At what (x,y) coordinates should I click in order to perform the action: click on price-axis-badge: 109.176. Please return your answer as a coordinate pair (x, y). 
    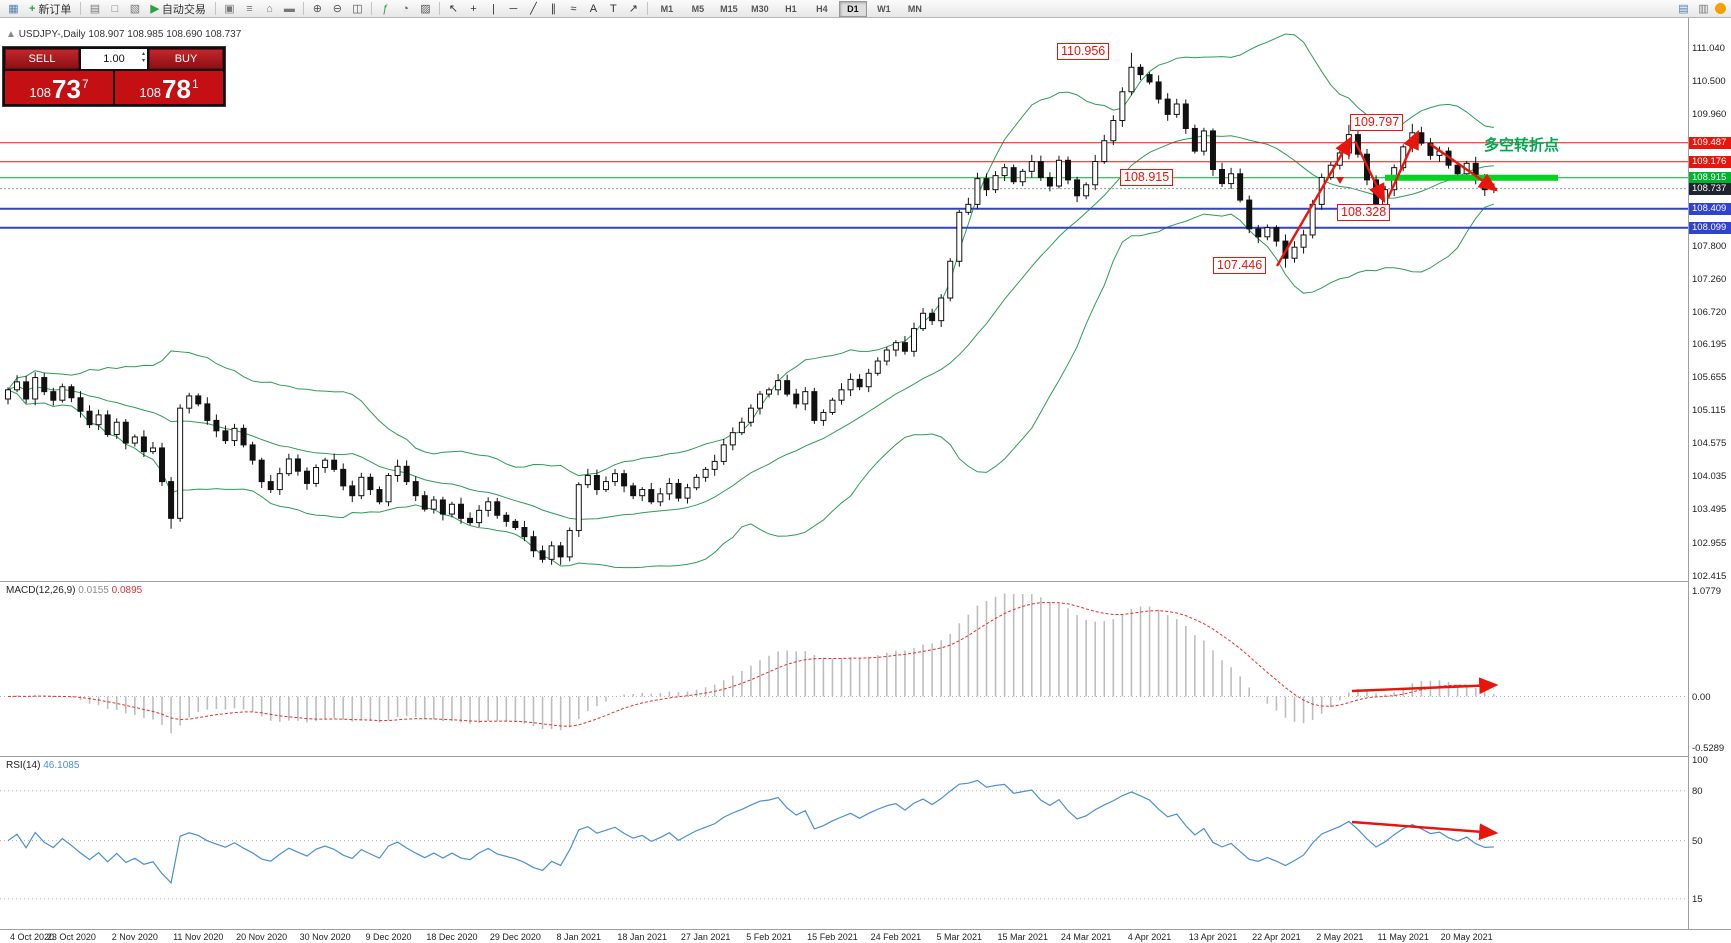
    Looking at the image, I should click on (1710, 161).